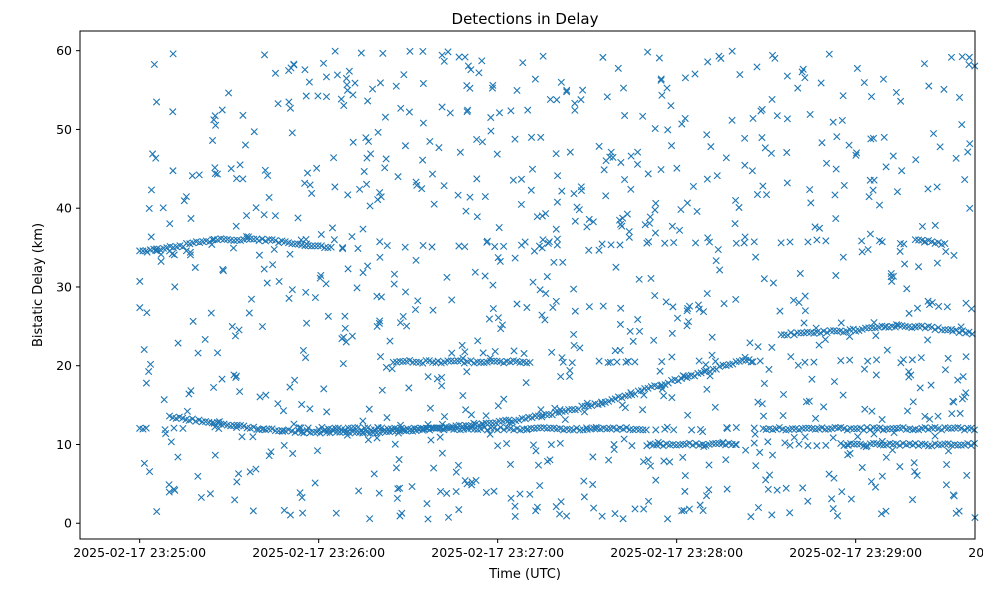  What do you see at coordinates (497, 552) in the screenshot?
I see `x-tick-label: 2025-02-17 23:27:00` at bounding box center [497, 552].